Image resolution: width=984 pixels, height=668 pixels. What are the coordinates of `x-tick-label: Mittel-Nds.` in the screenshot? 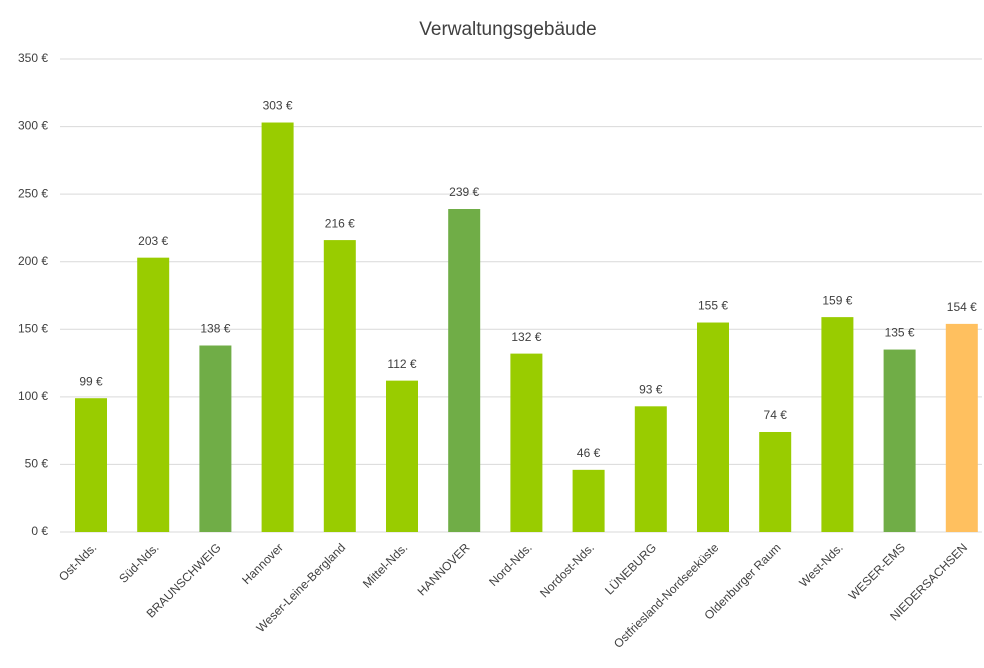 It's located at (385, 565).